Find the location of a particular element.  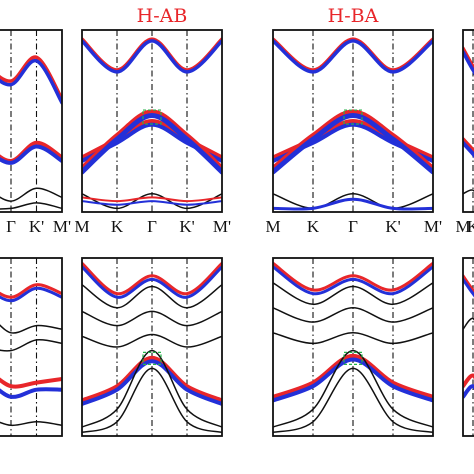

panel-bottom-H-BA is located at coordinates (353, 347).